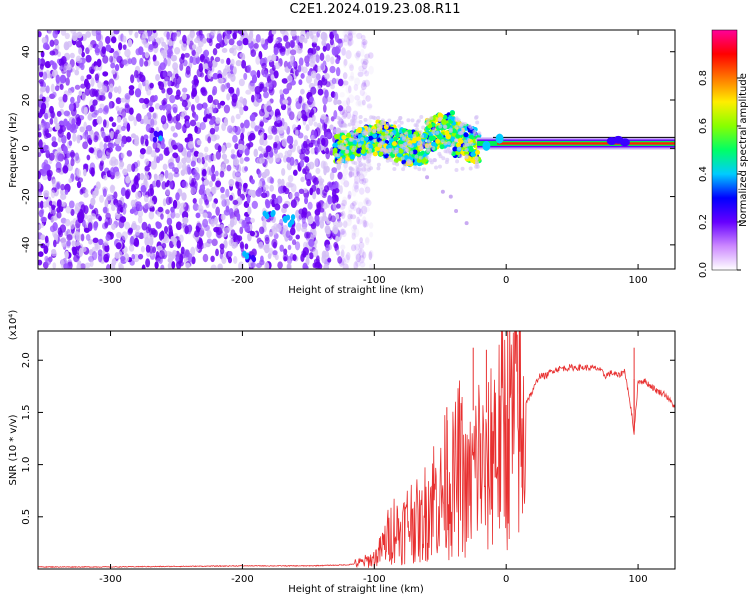 This screenshot has height=600, width=750. What do you see at coordinates (703, 174) in the screenshot?
I see `colorbar-tick-label: 0.4` at bounding box center [703, 174].